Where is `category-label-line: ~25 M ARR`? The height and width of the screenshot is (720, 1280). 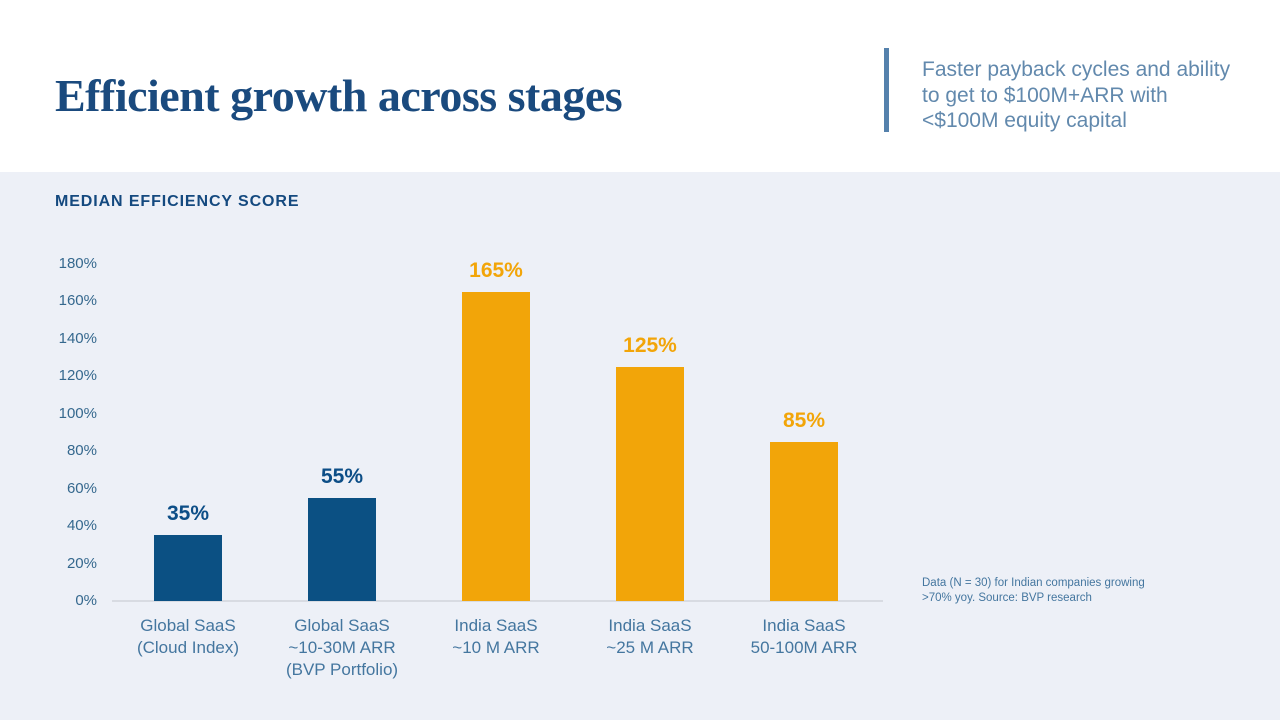 category-label-line: ~25 M ARR is located at coordinates (650, 647).